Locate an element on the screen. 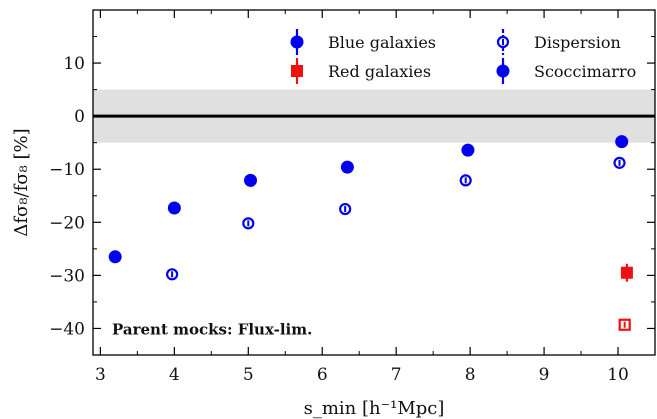 The height and width of the screenshot is (419, 657). legend-item: Red galaxies is located at coordinates (361, 71).